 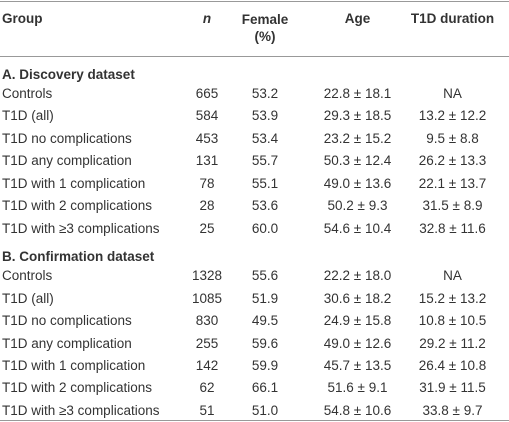 What do you see at coordinates (452, 410) in the screenshot?
I see `cell: 33.8 ± 9.7` at bounding box center [452, 410].